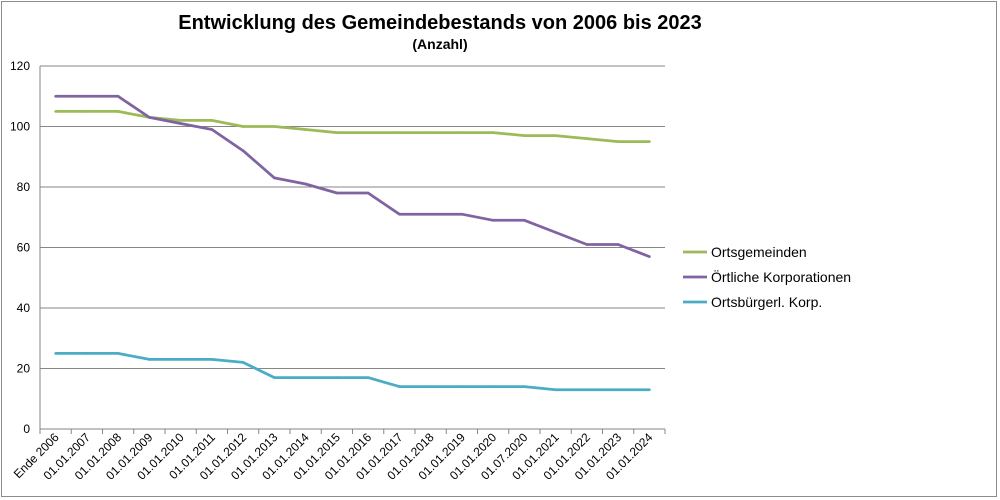 This screenshot has height=500, width=1000. I want to click on y-tick-label: 20, so click(24, 369).